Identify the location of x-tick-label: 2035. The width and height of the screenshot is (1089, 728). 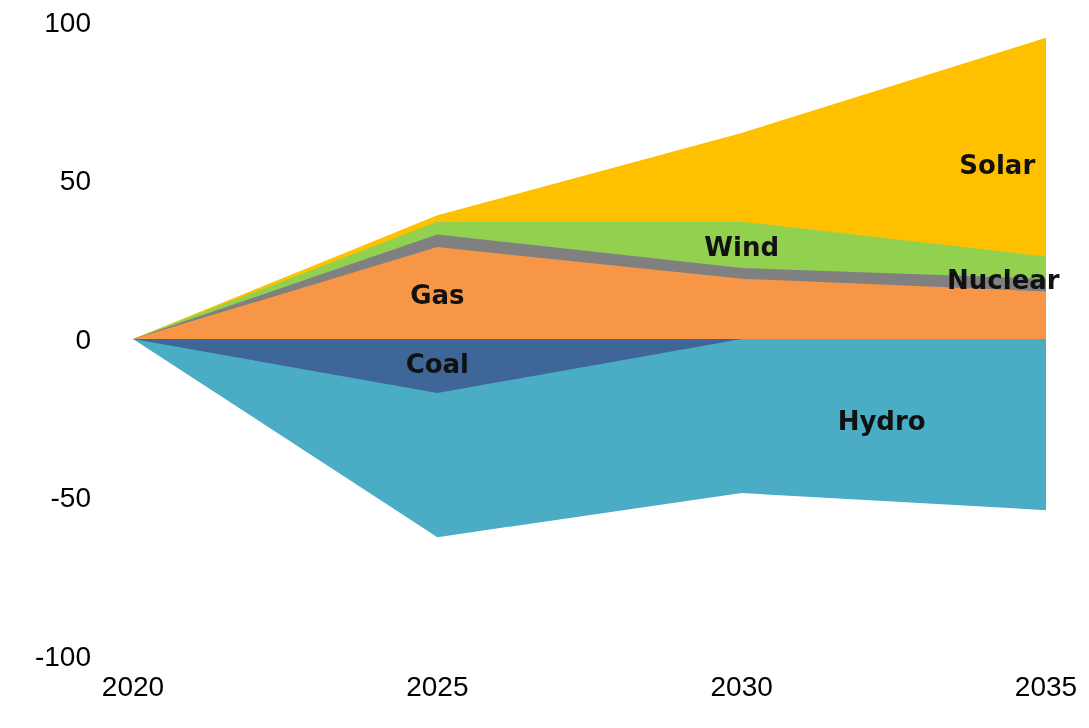
(1046, 686).